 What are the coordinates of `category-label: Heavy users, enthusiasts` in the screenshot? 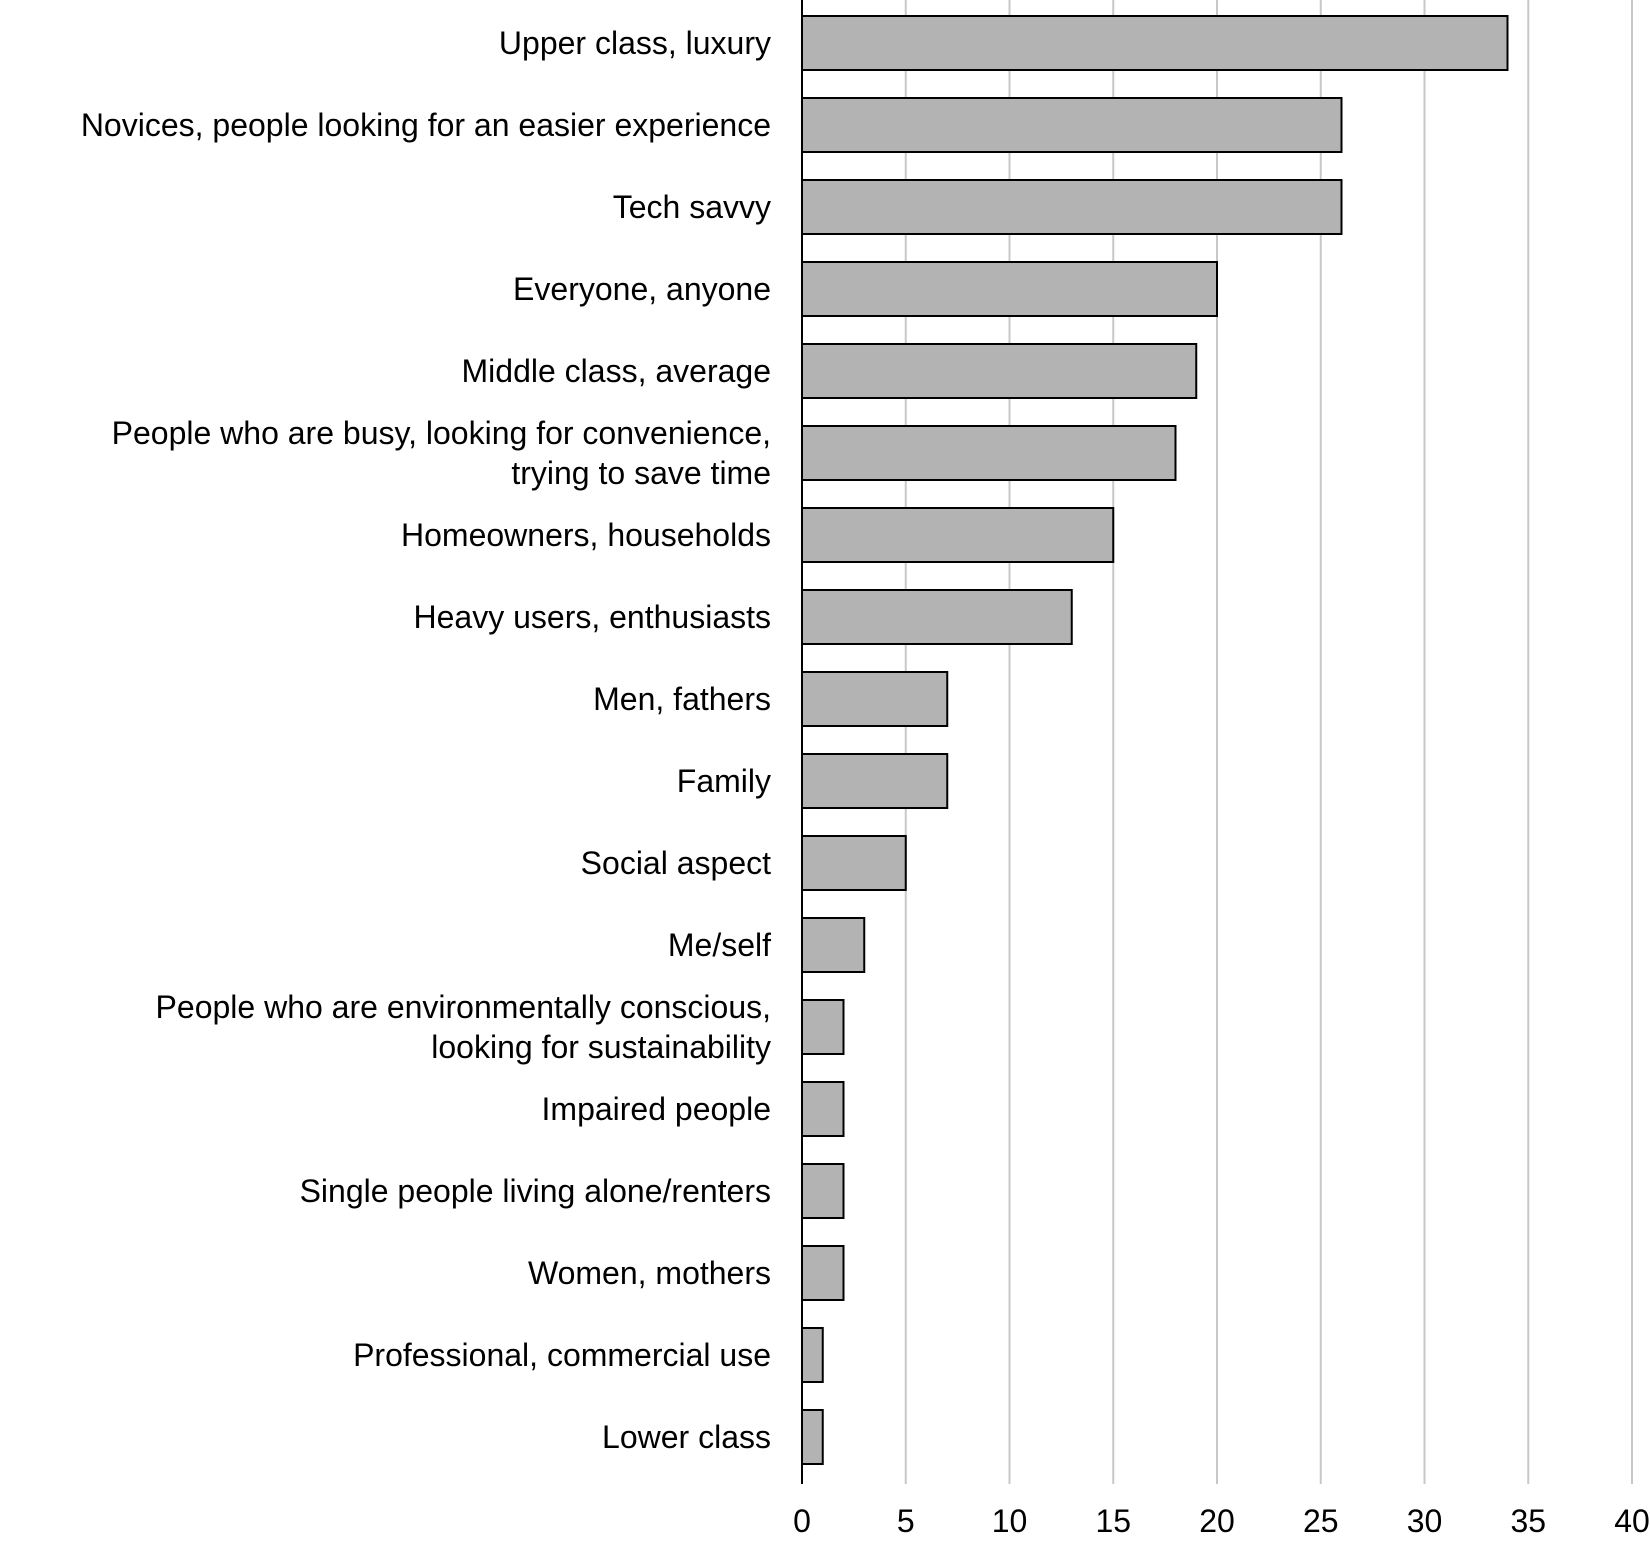 It's located at (593, 617).